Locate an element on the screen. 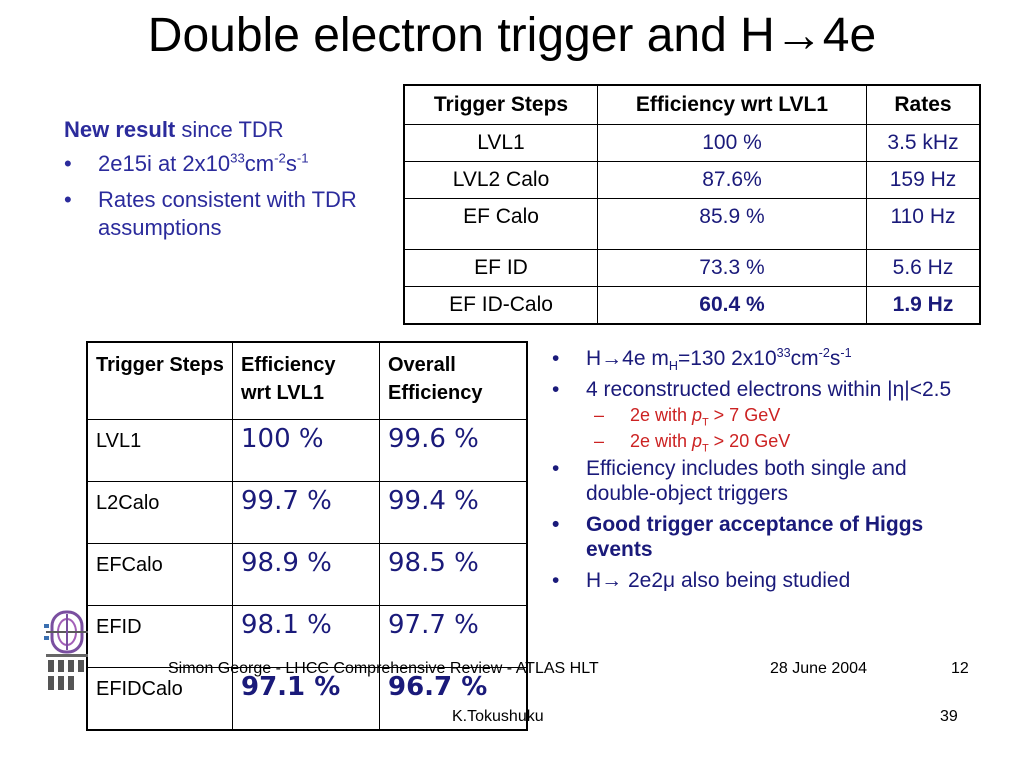 The height and width of the screenshot is (768, 1024). table-row: LVL1 100 % 99.6 % is located at coordinates (307, 450).